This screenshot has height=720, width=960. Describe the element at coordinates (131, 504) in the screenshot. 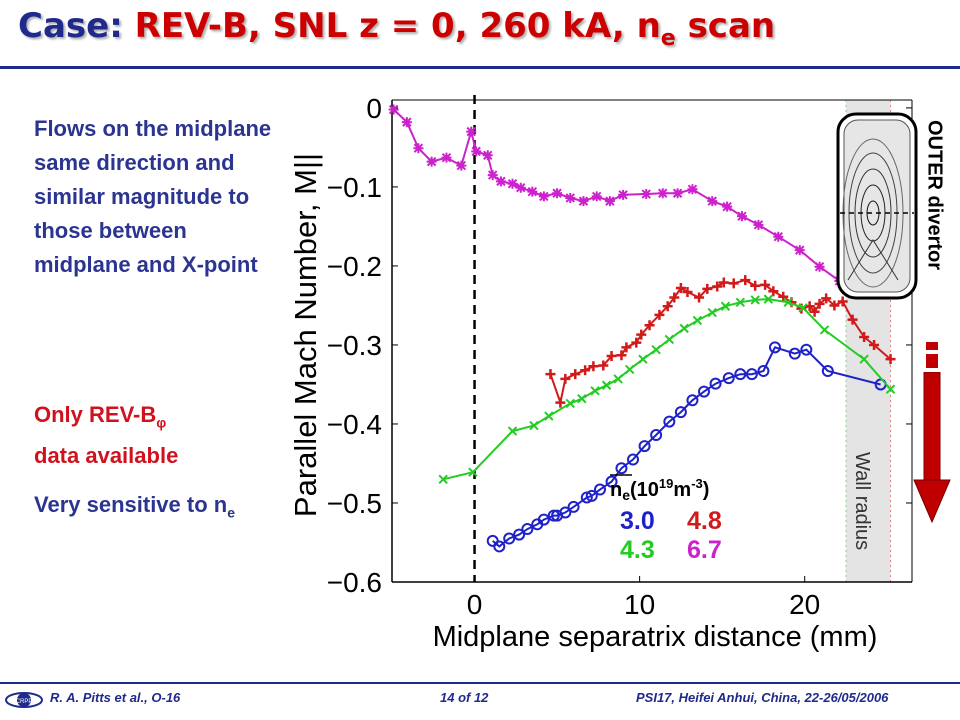

I see `bullet-sensitive-text: Very sensitive to n` at that location.